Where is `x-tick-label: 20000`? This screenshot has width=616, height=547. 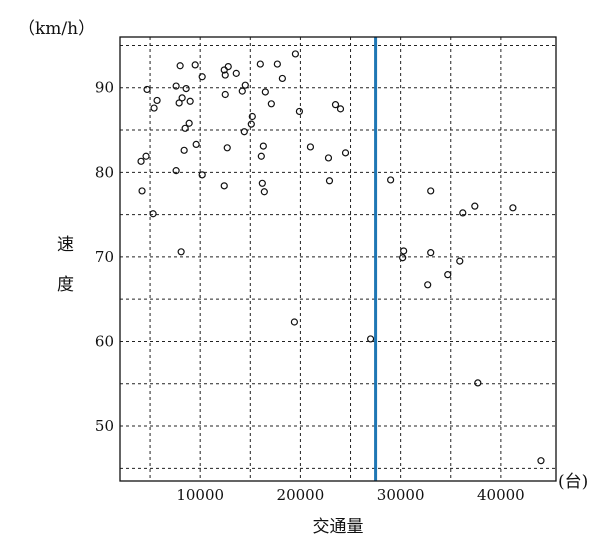 x-tick-label: 20000 is located at coordinates (301, 495).